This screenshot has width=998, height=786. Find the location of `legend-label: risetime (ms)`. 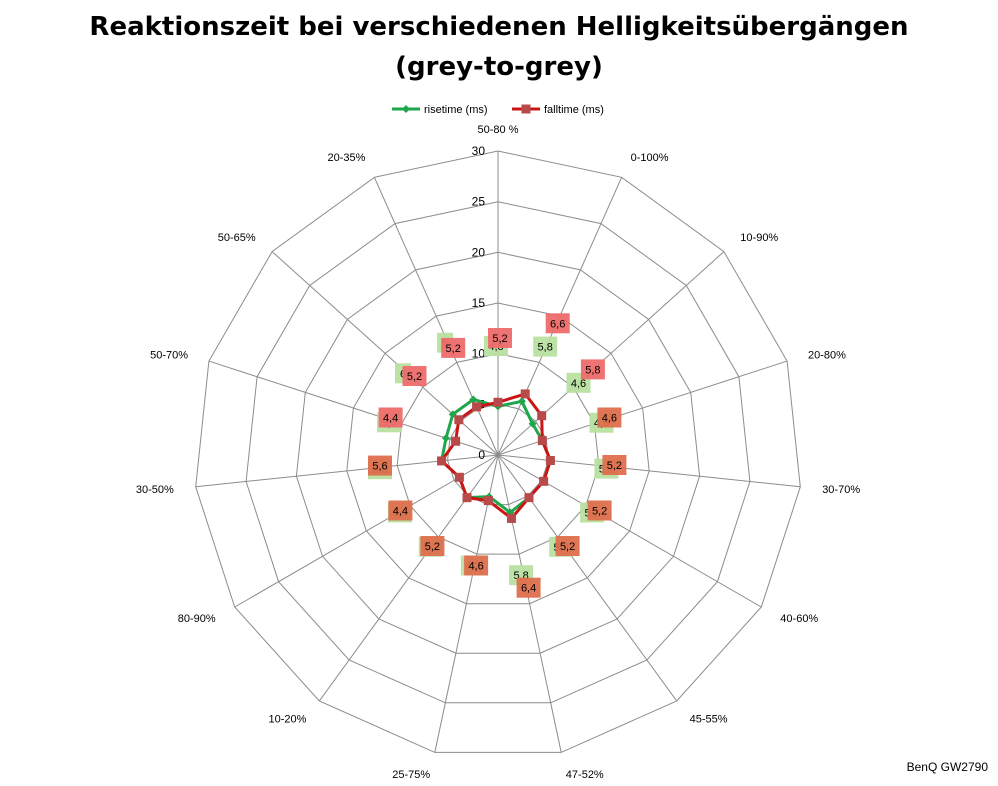

legend-label: risetime (ms) is located at coordinates (456, 110).